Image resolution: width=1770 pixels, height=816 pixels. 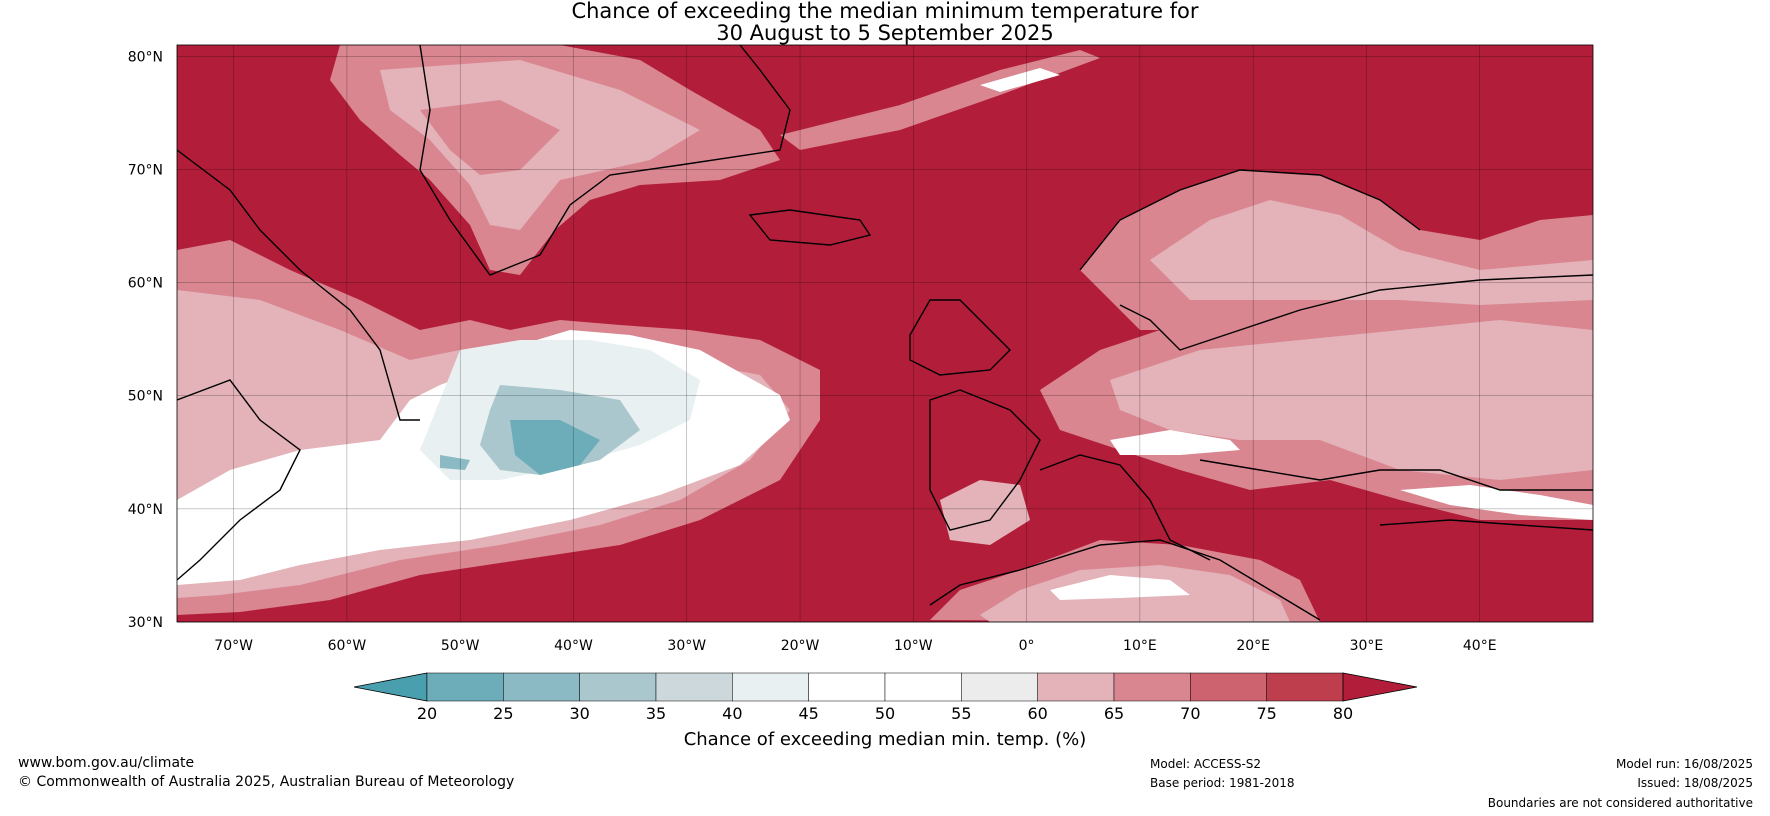 I want to click on latitude-label: 30°N, so click(x=145, y=623).